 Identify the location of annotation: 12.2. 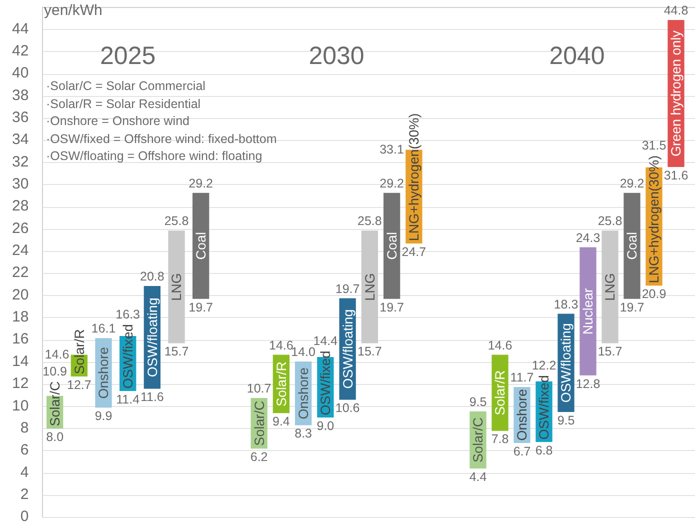
(544, 365).